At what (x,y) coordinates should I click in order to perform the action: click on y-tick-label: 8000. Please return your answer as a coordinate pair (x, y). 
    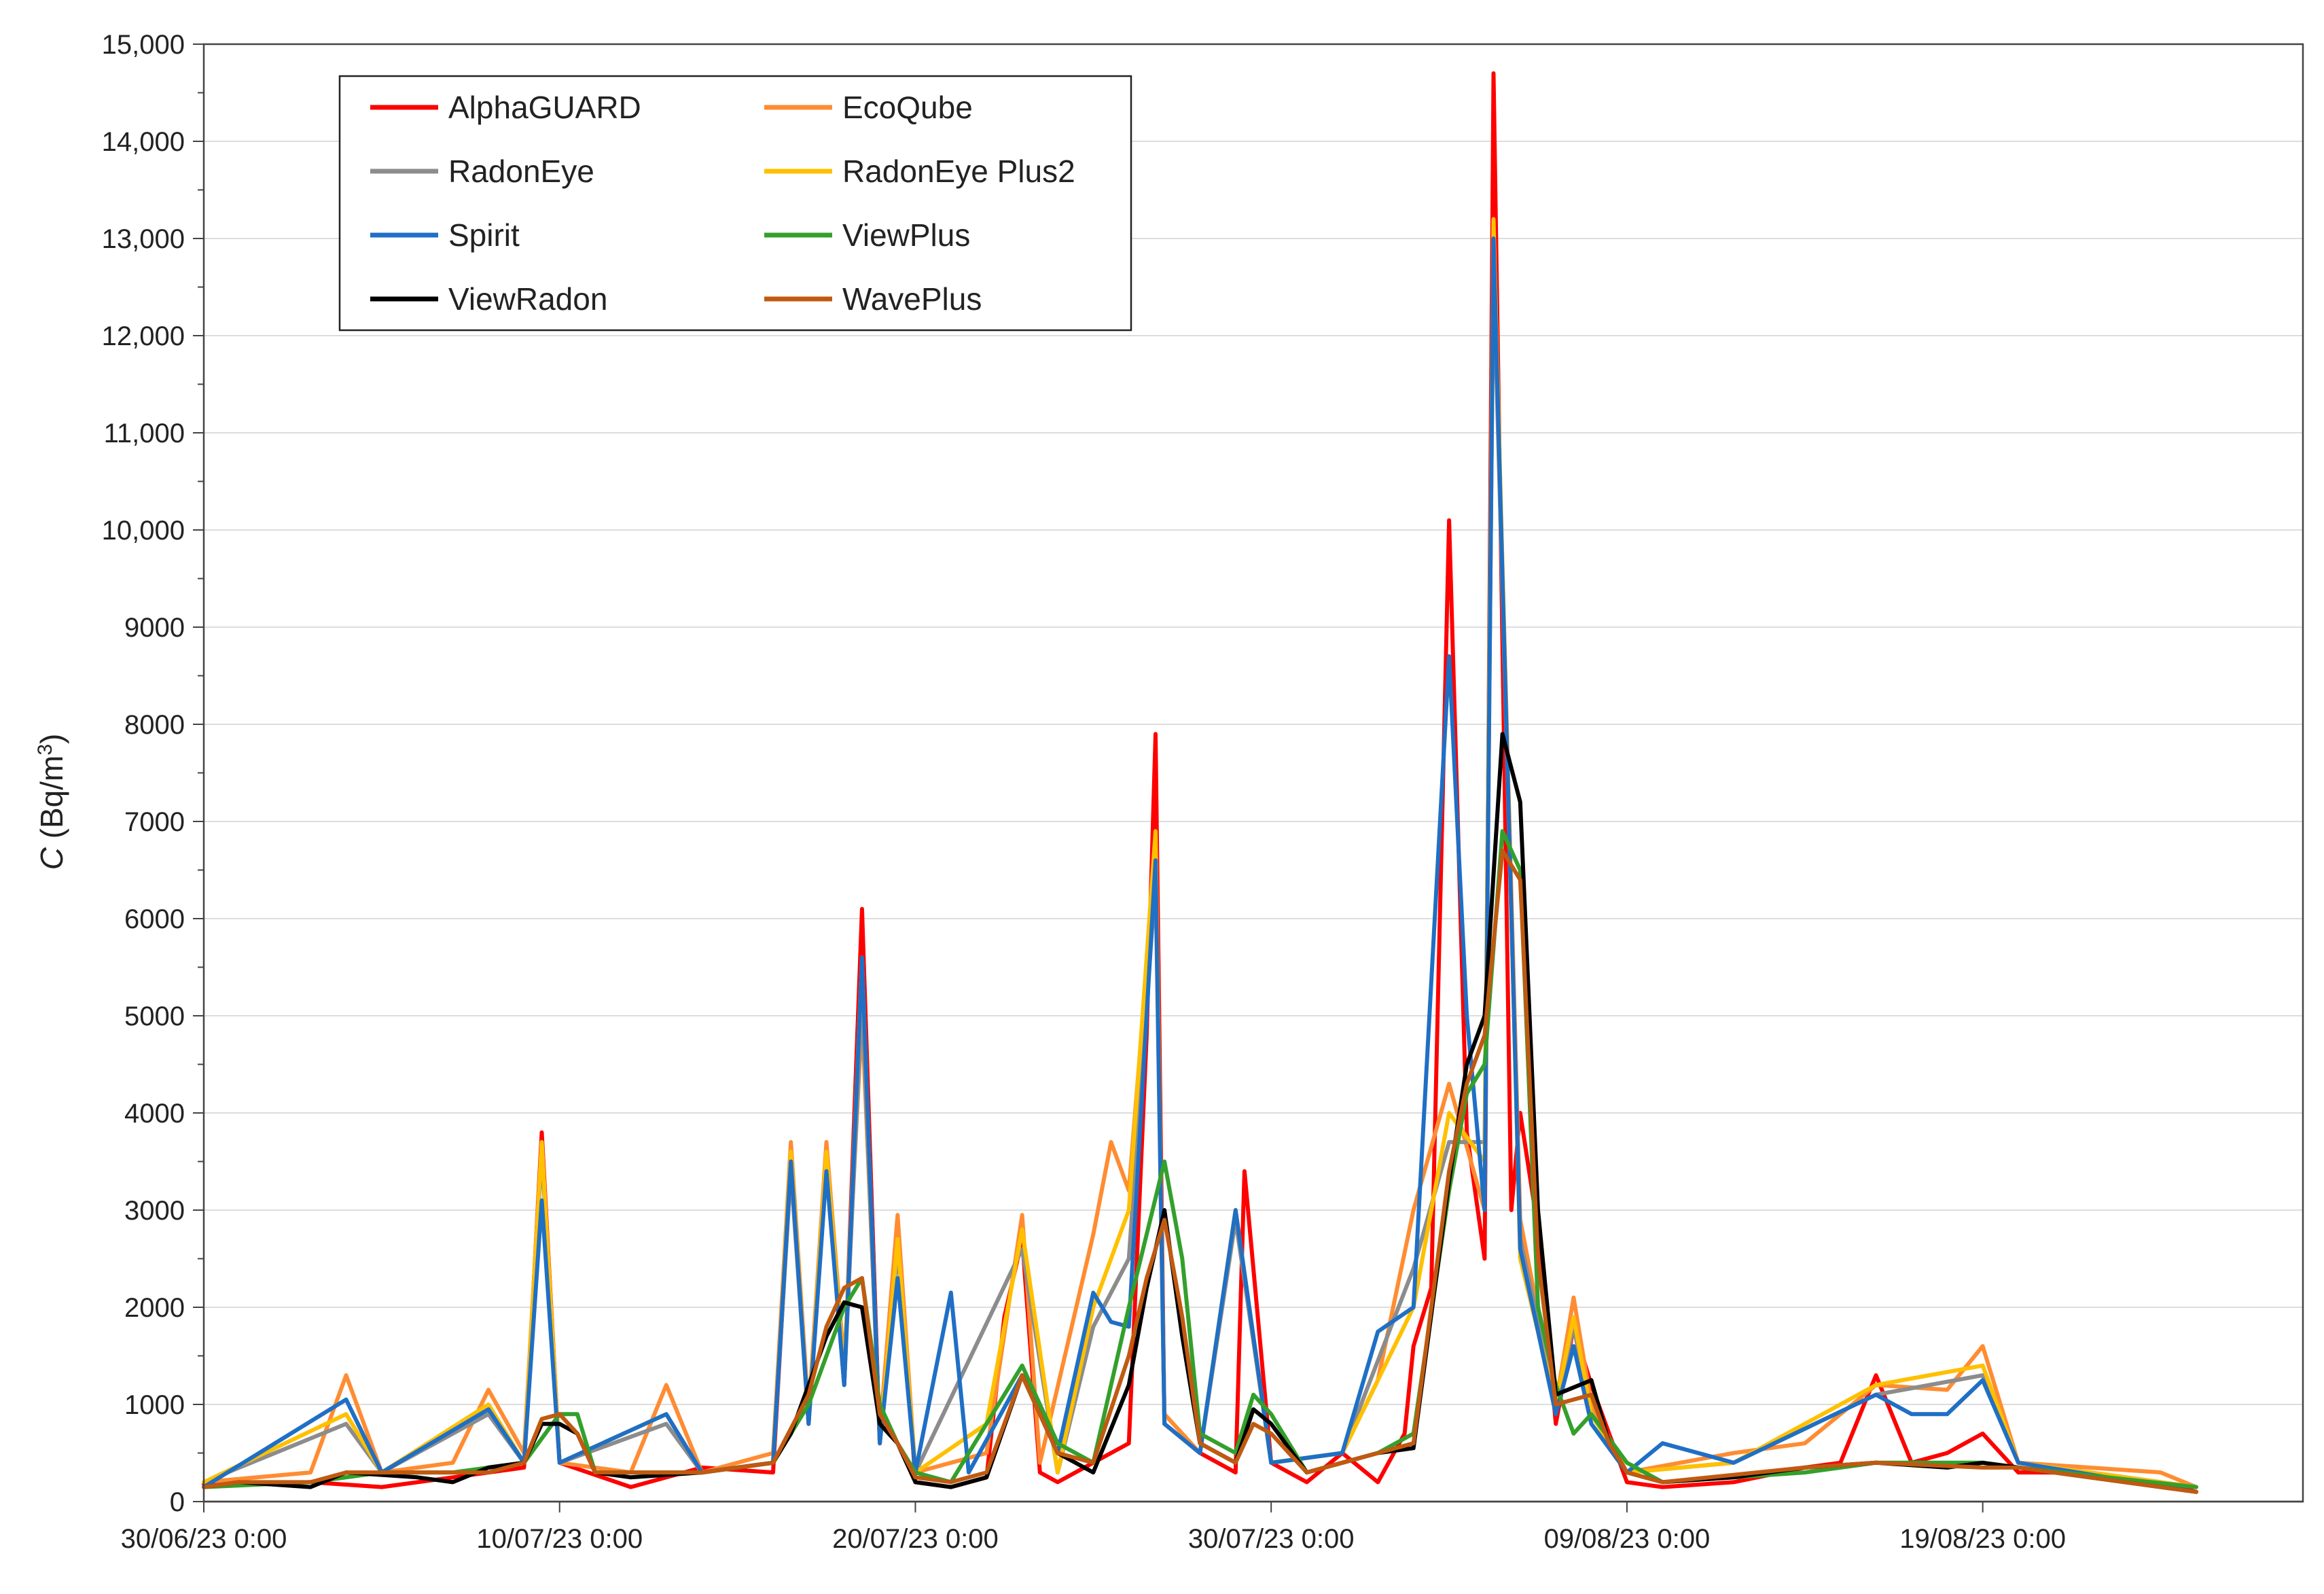
    Looking at the image, I should click on (154, 725).